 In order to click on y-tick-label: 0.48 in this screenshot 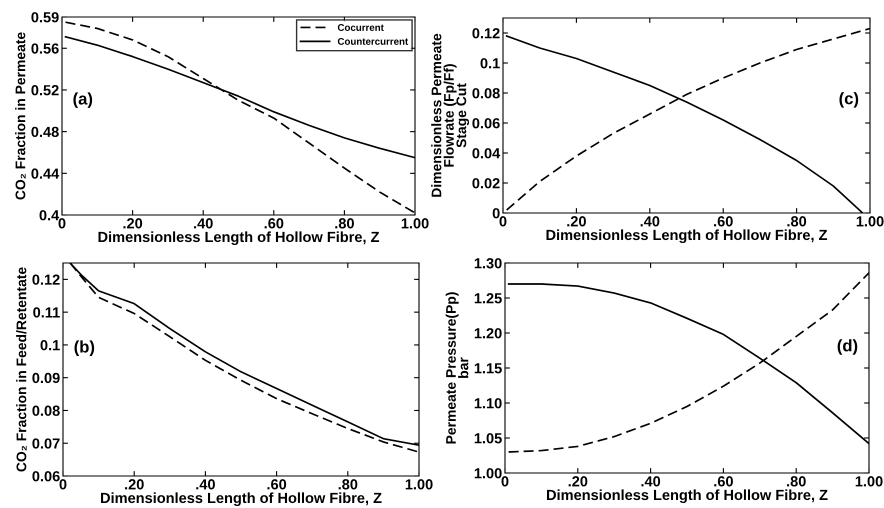, I will do `click(45, 132)`.